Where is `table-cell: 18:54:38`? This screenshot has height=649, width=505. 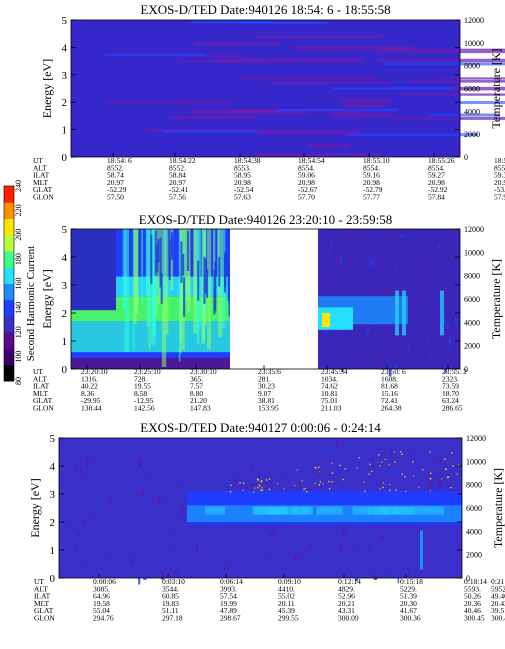 table-cell: 18:54:38 is located at coordinates (247, 160).